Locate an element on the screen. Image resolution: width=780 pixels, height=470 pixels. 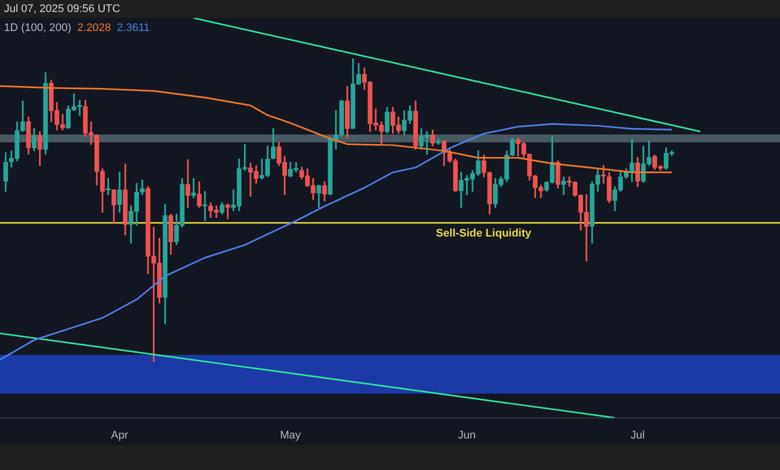
text: Jul 07, 2025 09:56 UTC is located at coordinates (62, 9).